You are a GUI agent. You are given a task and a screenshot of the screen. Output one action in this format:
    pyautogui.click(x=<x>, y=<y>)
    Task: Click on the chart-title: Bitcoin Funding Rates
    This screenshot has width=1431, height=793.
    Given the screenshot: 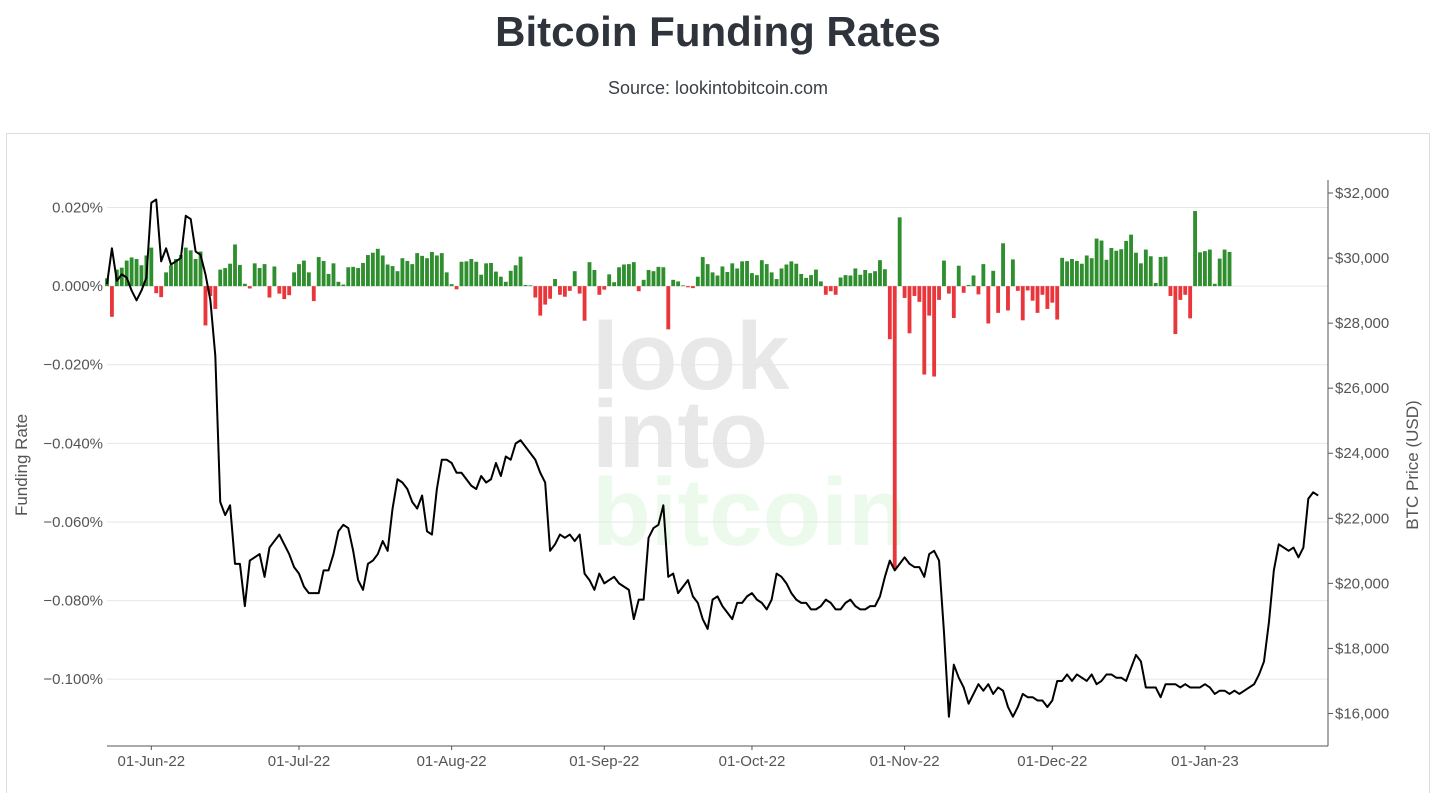 What is the action you would take?
    pyautogui.click(x=718, y=31)
    